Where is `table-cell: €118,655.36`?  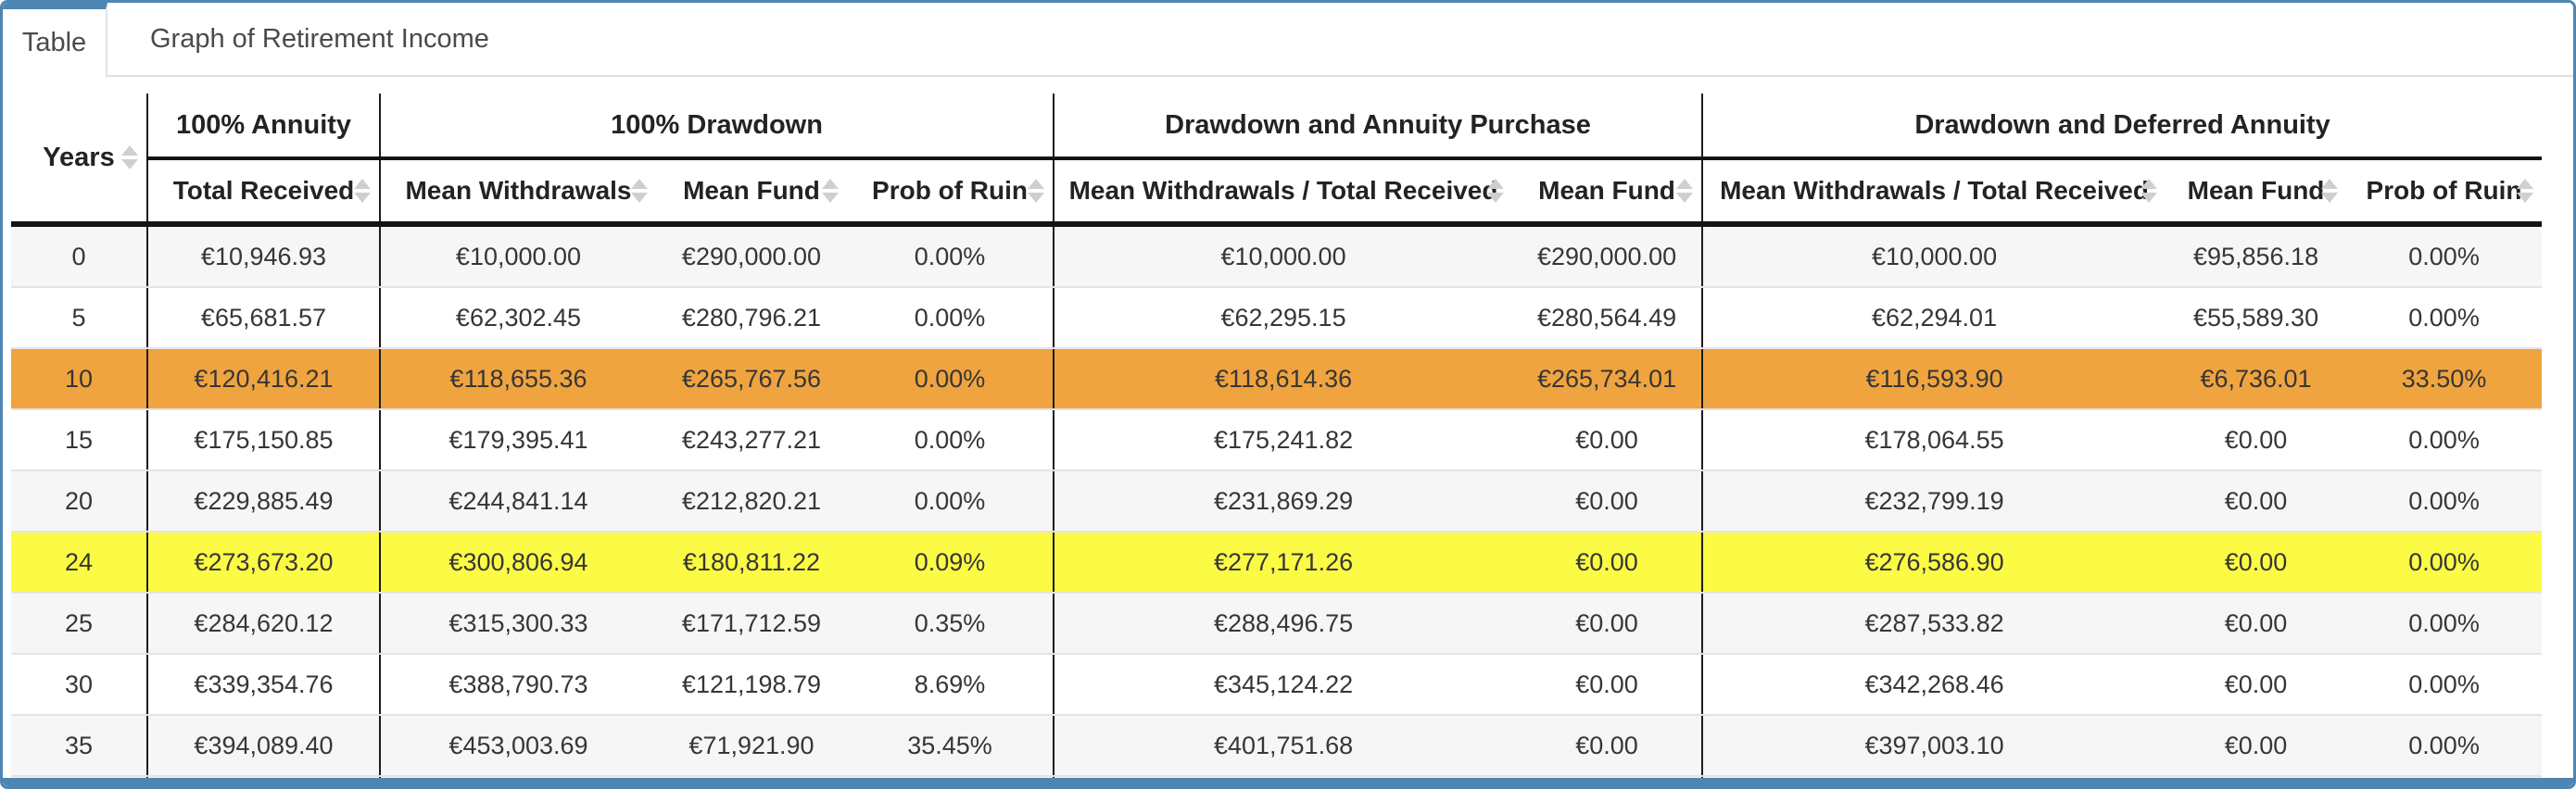 table-cell: €118,655.36 is located at coordinates (517, 379).